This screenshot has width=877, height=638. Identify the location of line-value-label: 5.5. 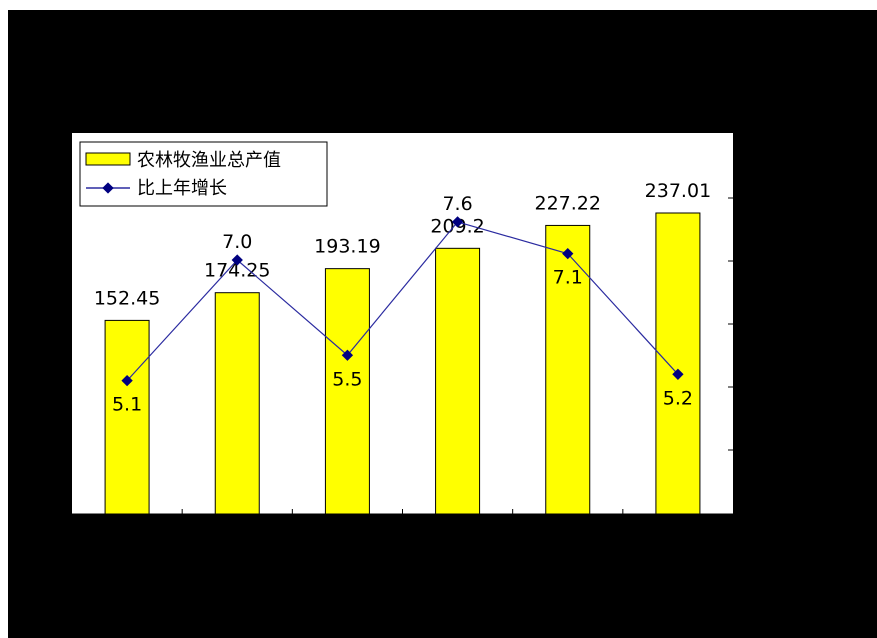
(347, 379).